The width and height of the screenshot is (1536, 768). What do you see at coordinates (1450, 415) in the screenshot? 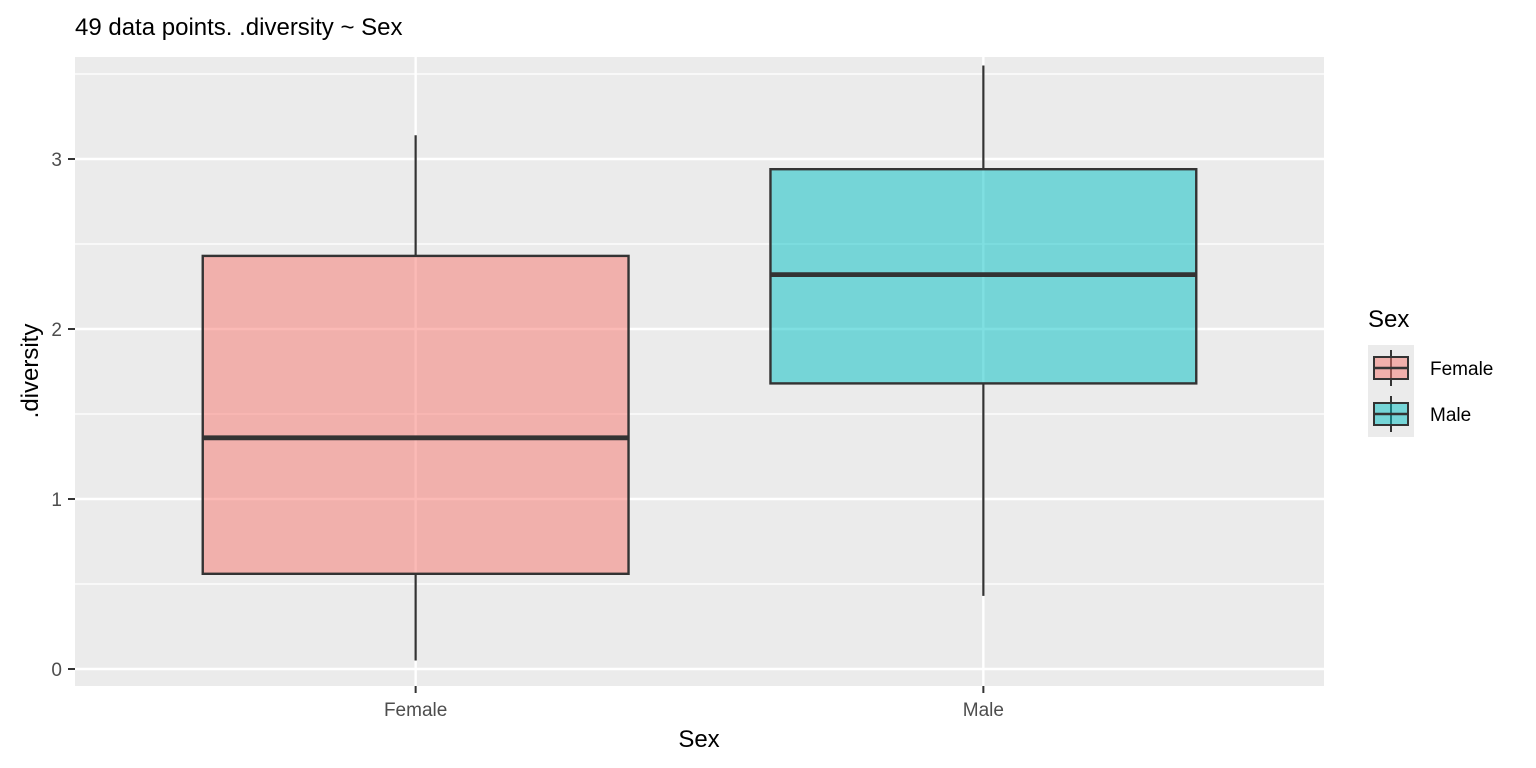
I see `legend-label: Male` at bounding box center [1450, 415].